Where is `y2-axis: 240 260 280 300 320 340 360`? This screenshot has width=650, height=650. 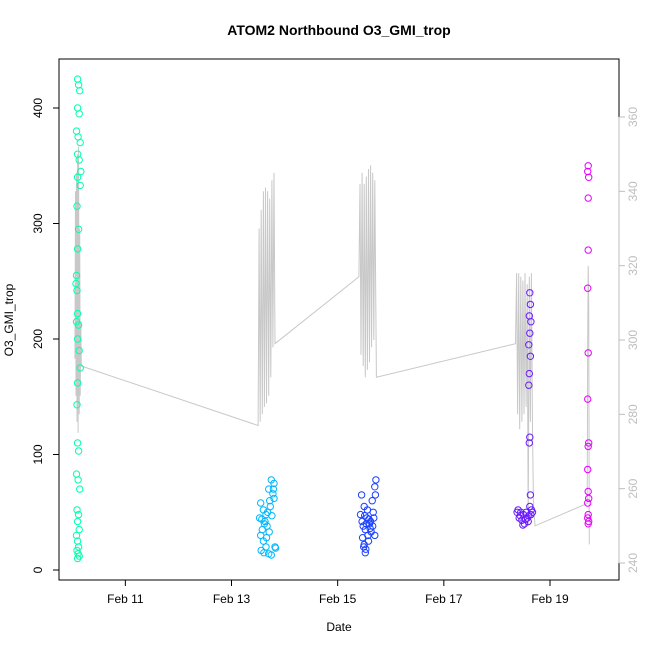
y2-axis: 240 260 280 300 320 340 360 is located at coordinates (629, 340).